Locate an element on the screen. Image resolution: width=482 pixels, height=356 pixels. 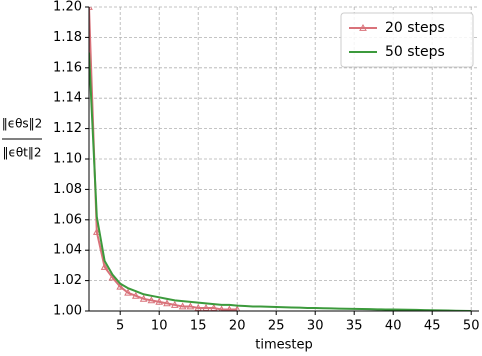
y-tick-label: 1.06 is located at coordinates (67, 219).